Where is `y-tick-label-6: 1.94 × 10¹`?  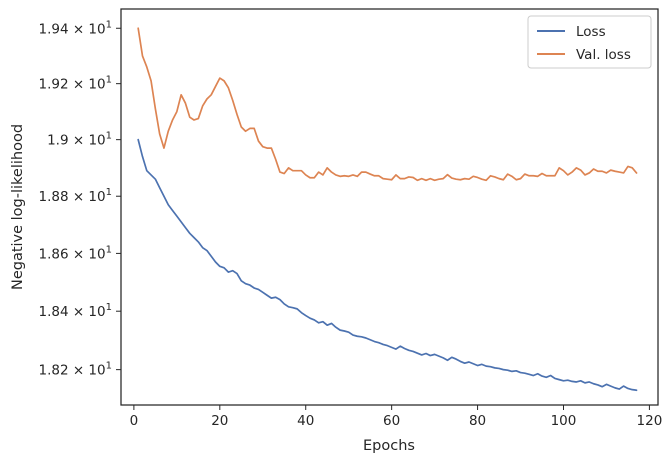
y-tick-label-6: 1.94 × 10¹ is located at coordinates (75, 28).